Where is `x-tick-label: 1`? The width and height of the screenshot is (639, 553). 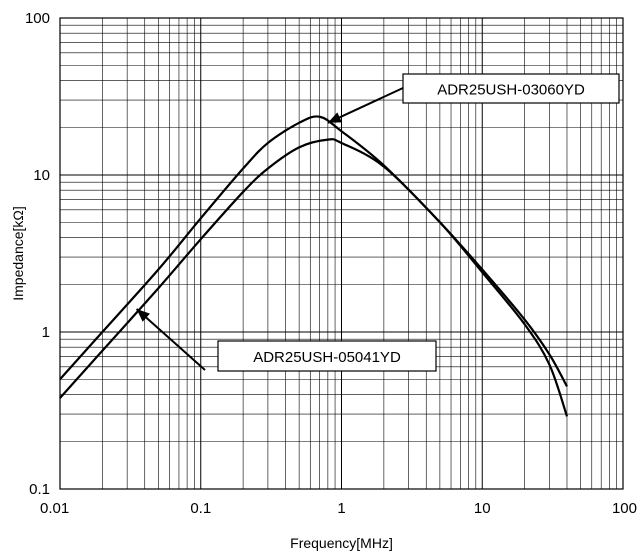 x-tick-label: 1 is located at coordinates (341, 508).